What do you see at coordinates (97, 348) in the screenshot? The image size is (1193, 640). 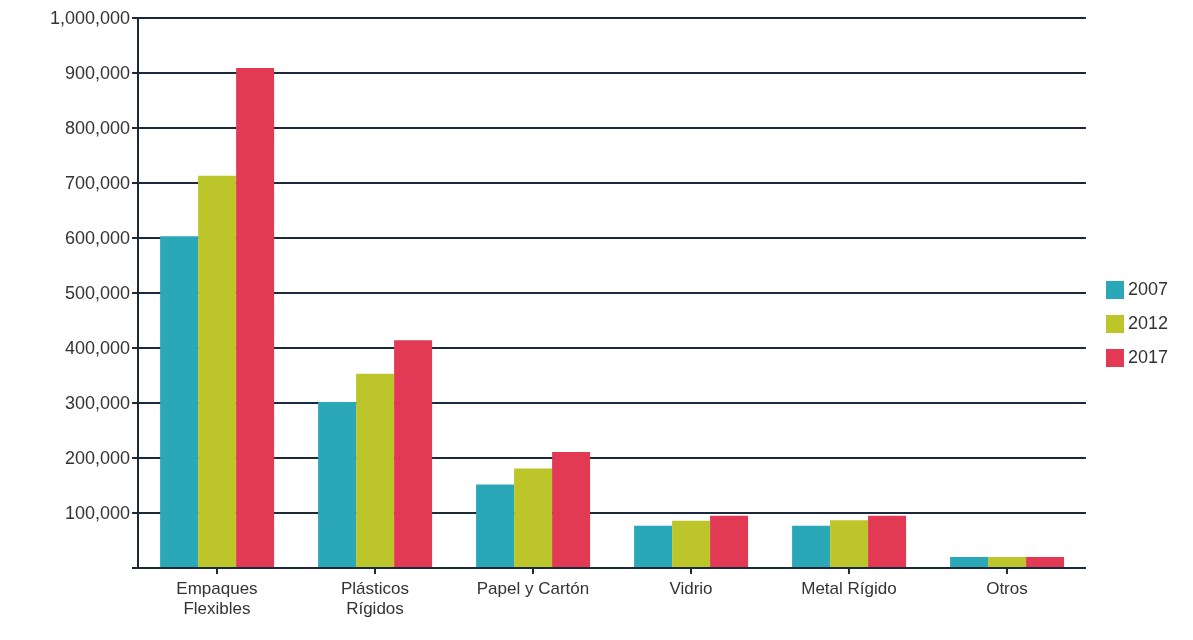 I see `y-tick-label: 400,000` at bounding box center [97, 348].